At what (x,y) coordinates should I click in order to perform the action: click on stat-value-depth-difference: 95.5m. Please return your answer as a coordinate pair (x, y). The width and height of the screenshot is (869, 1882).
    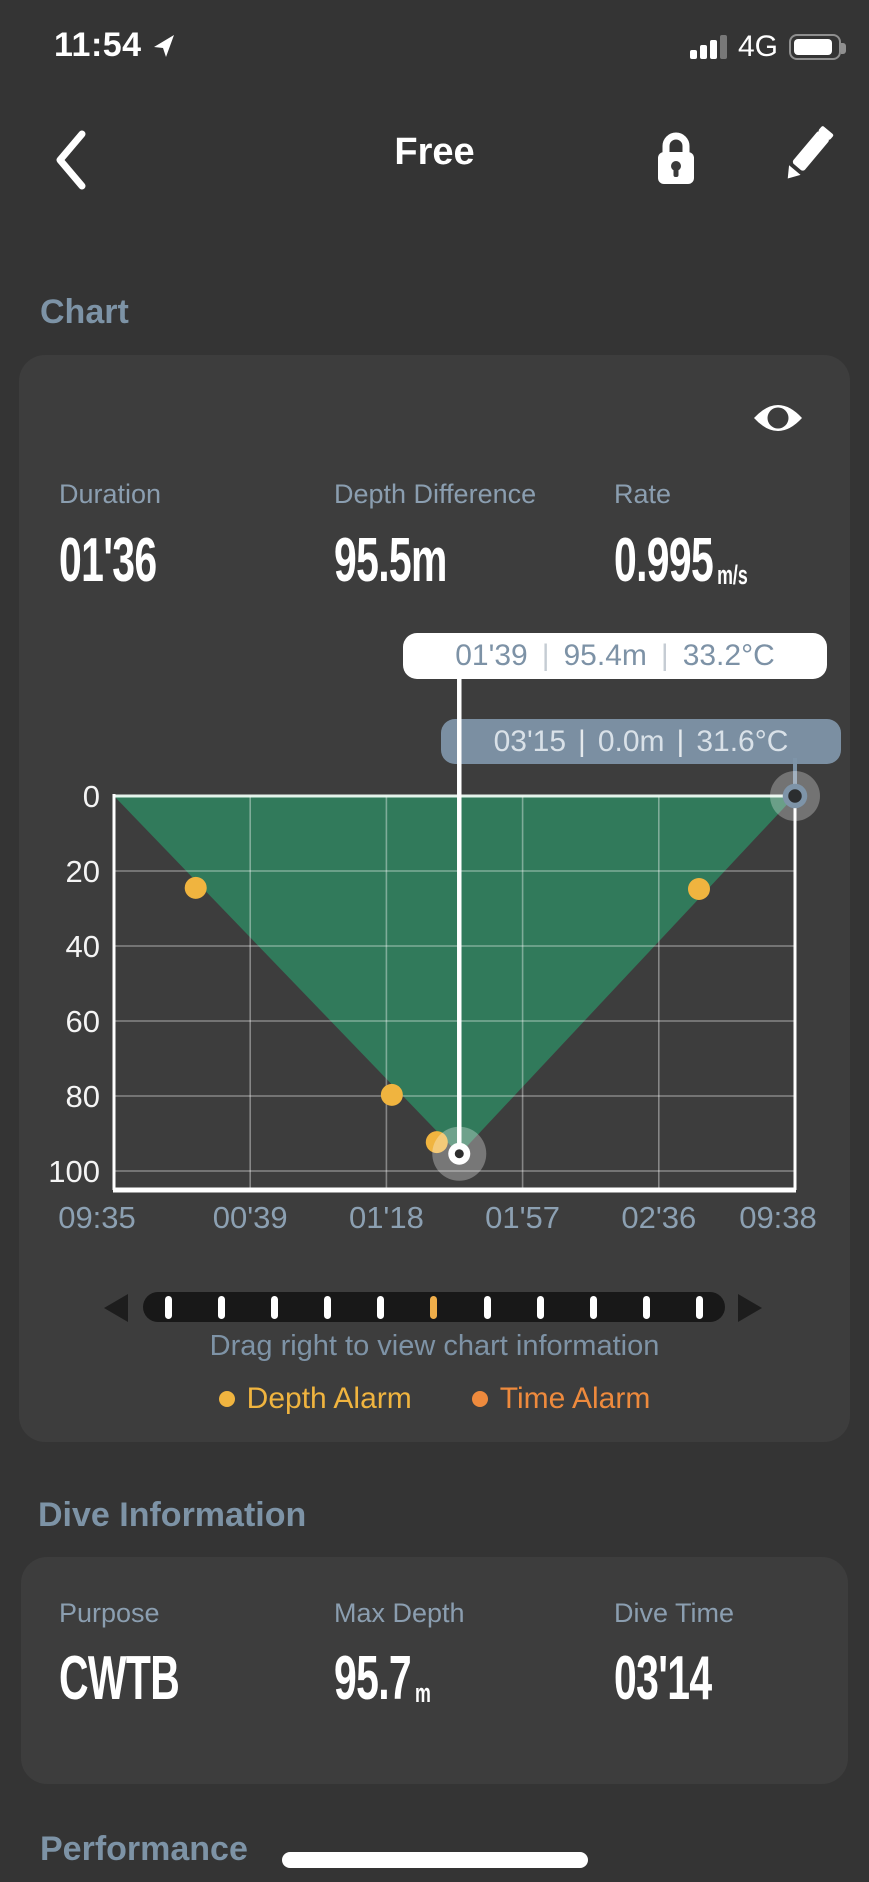
    Looking at the image, I should click on (390, 560).